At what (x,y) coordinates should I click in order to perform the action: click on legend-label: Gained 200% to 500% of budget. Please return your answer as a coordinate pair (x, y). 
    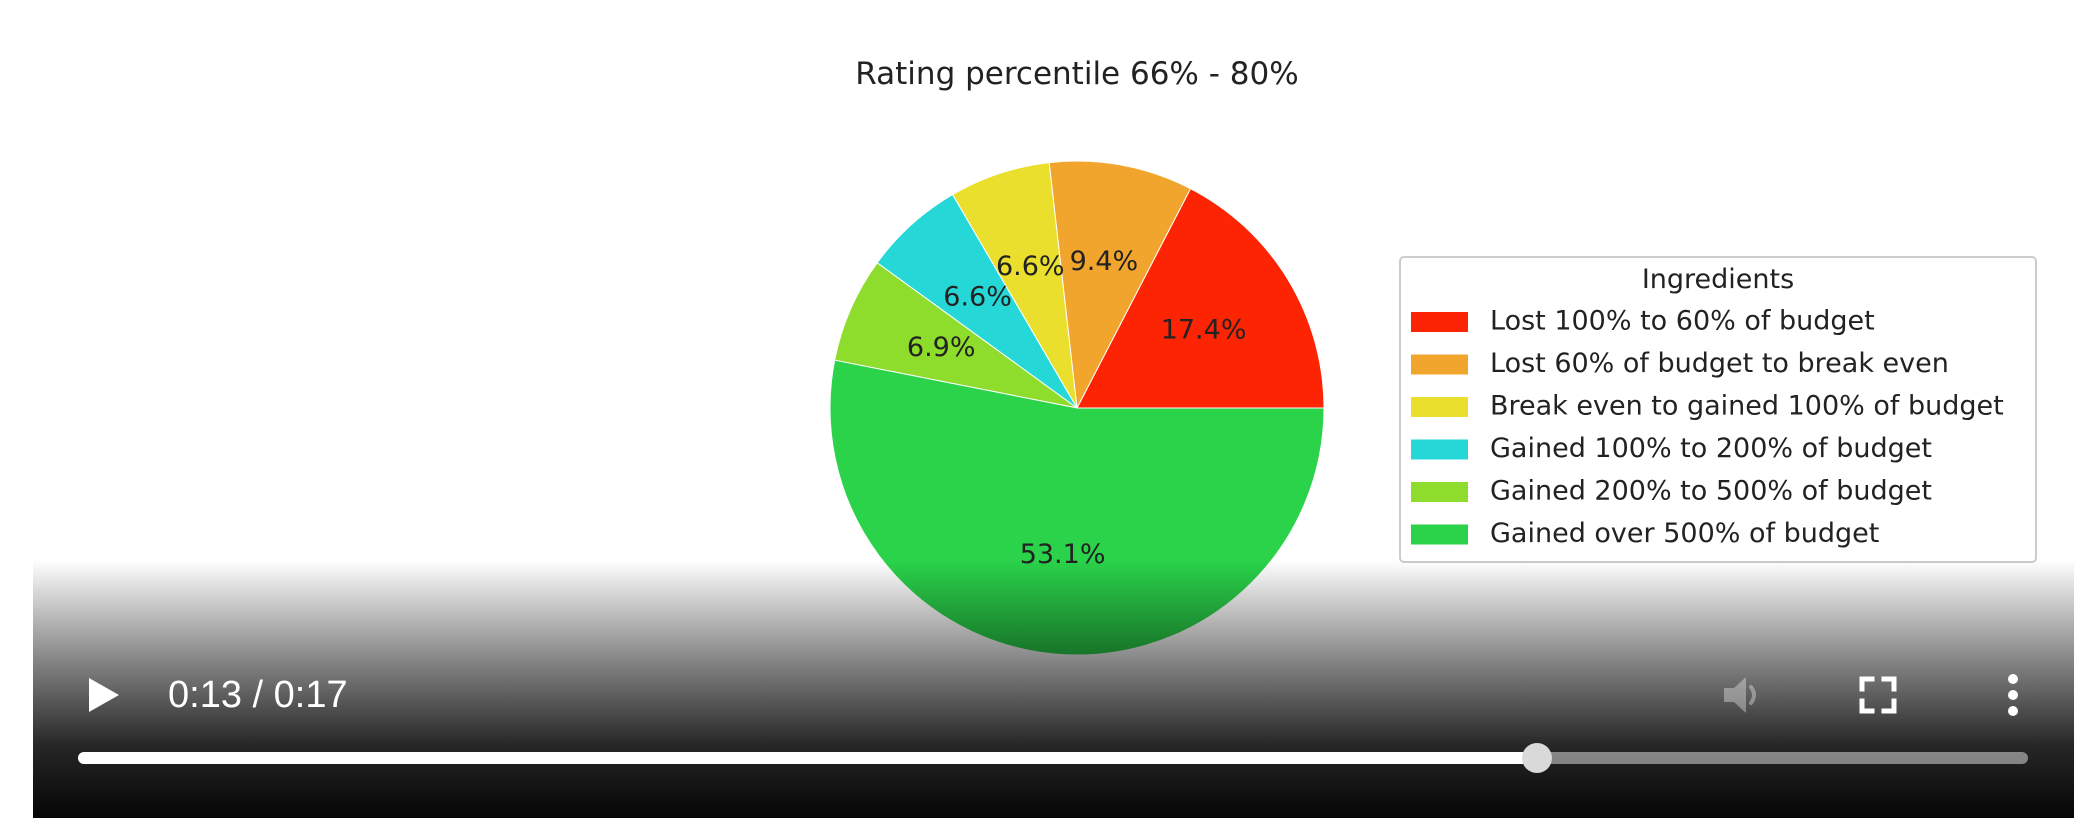
    Looking at the image, I should click on (1711, 491).